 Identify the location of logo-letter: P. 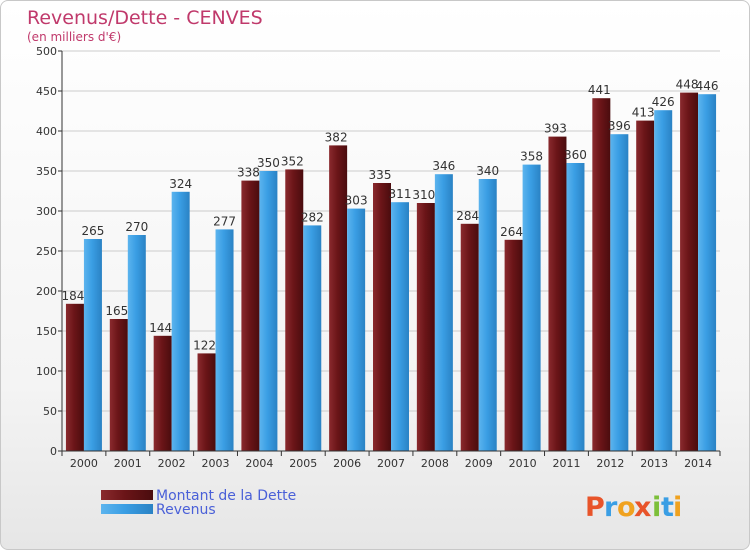
(595, 507).